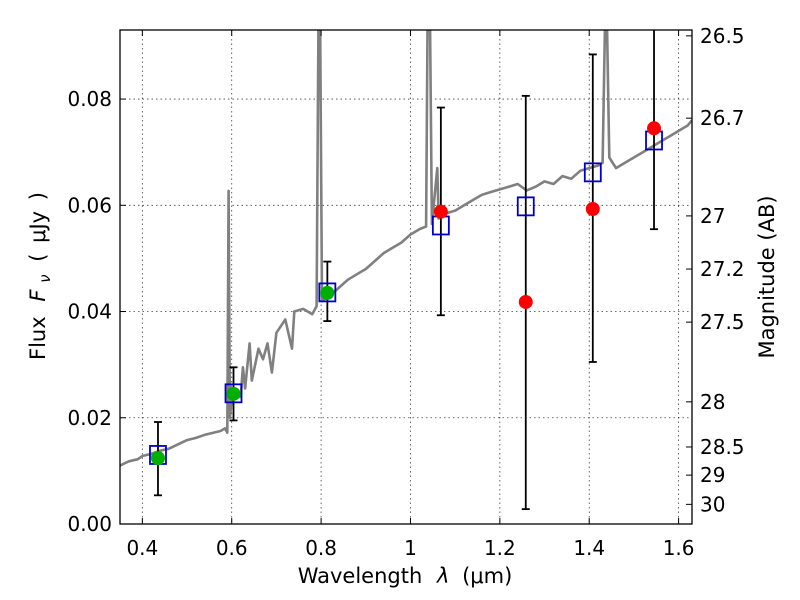 The height and width of the screenshot is (600, 800). Describe the element at coordinates (487, 576) in the screenshot. I see `x-axis-label-unit: (μm)` at that location.